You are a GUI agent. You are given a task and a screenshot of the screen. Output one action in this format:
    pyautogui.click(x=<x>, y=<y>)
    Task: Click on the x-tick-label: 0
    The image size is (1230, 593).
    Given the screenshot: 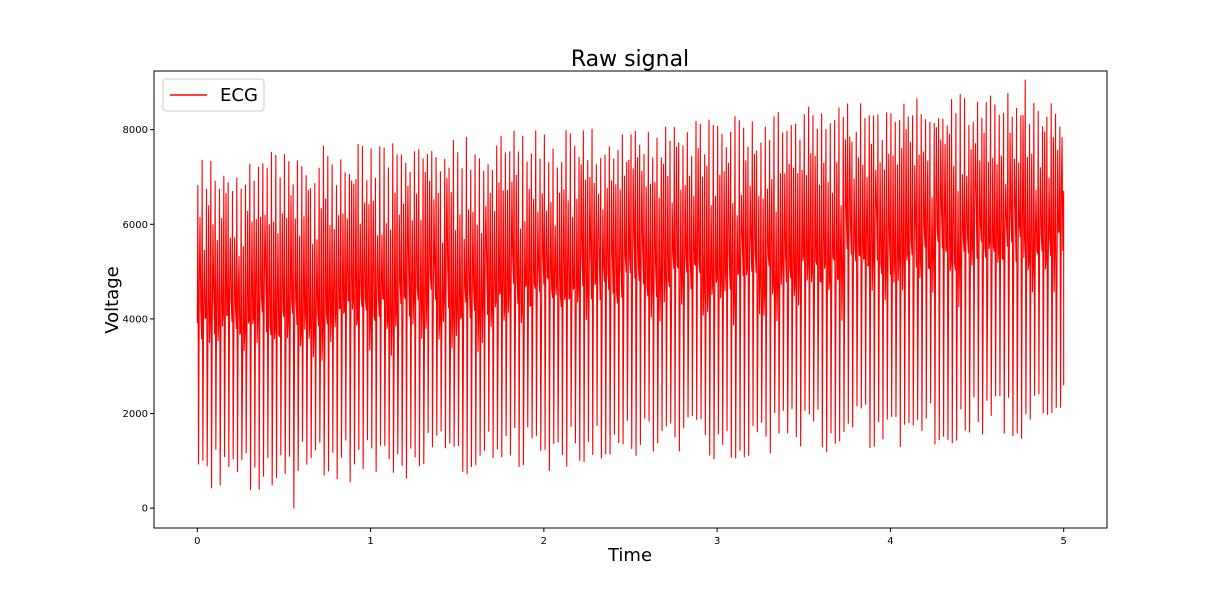 What is the action you would take?
    pyautogui.click(x=197, y=541)
    